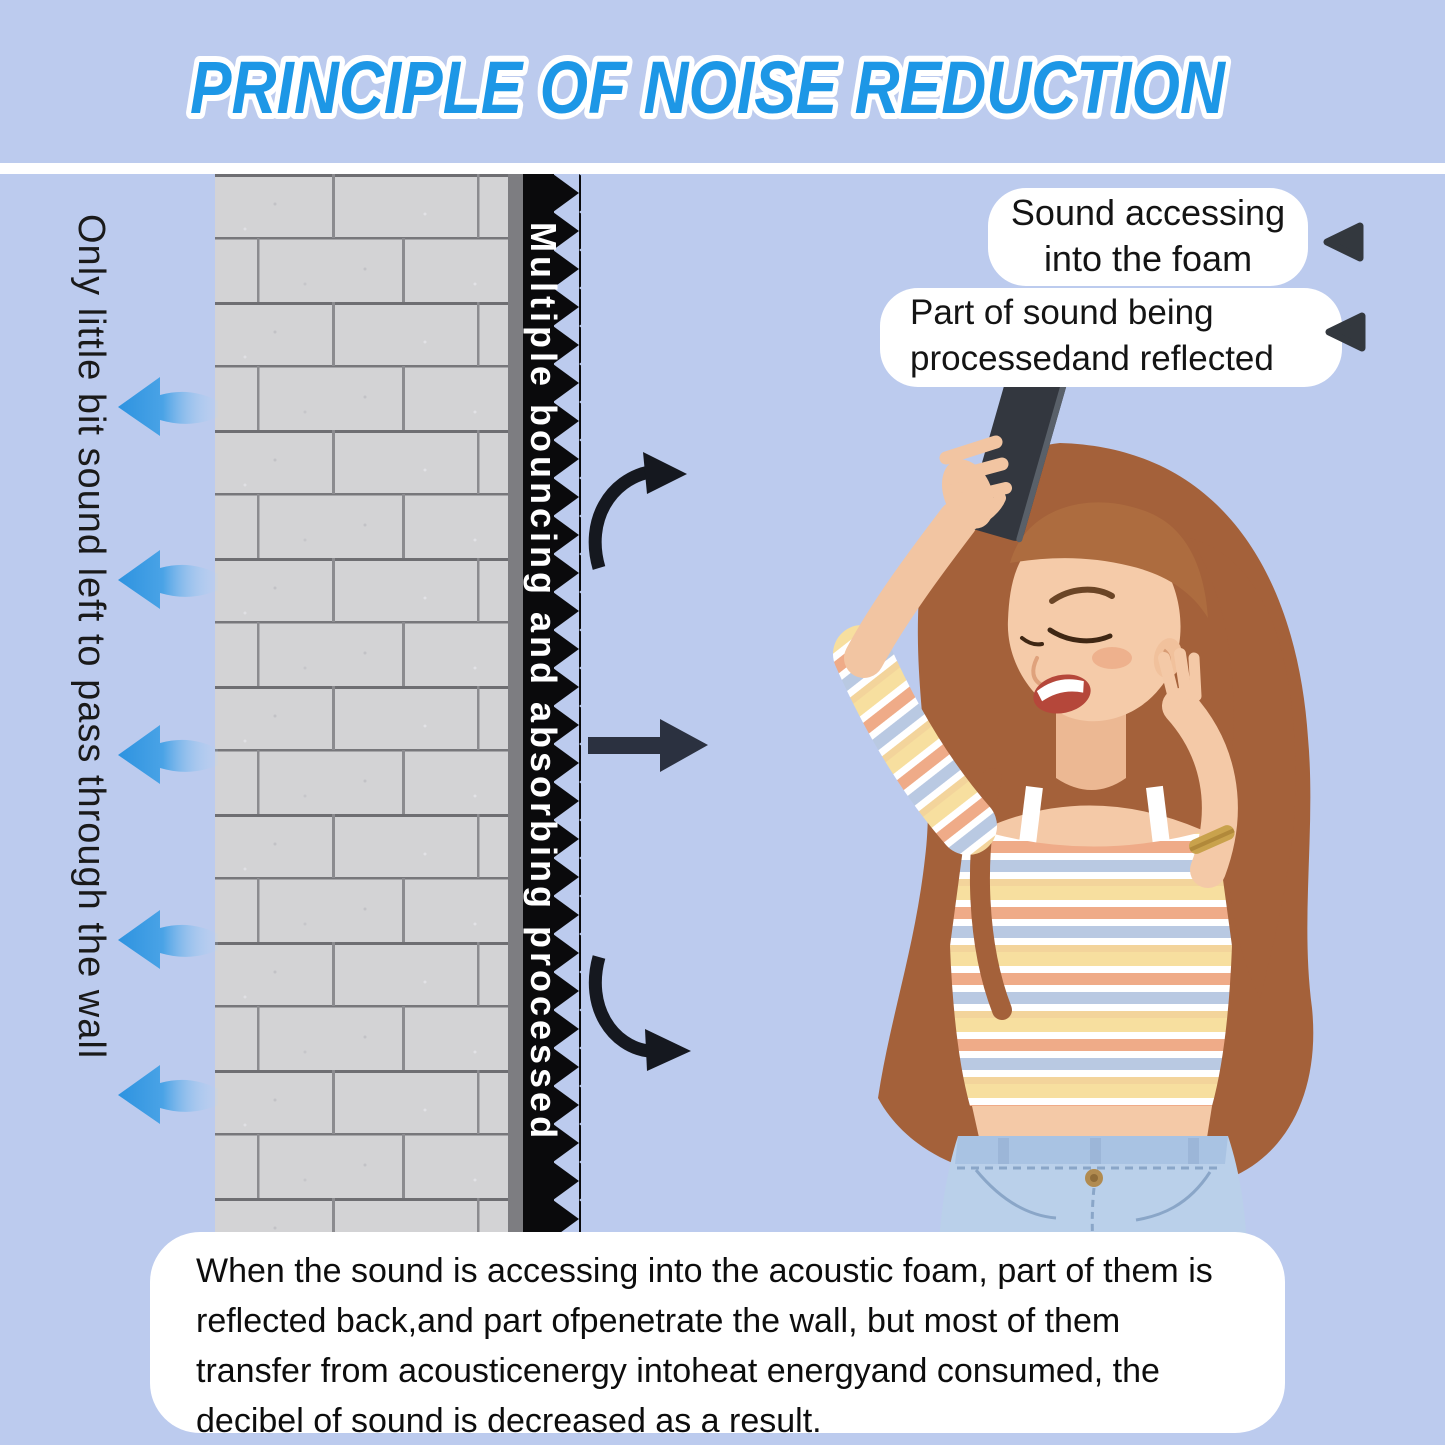 This screenshot has width=1445, height=1445. Describe the element at coordinates (1148, 212) in the screenshot. I see `callout-line: Sound accessing` at that location.